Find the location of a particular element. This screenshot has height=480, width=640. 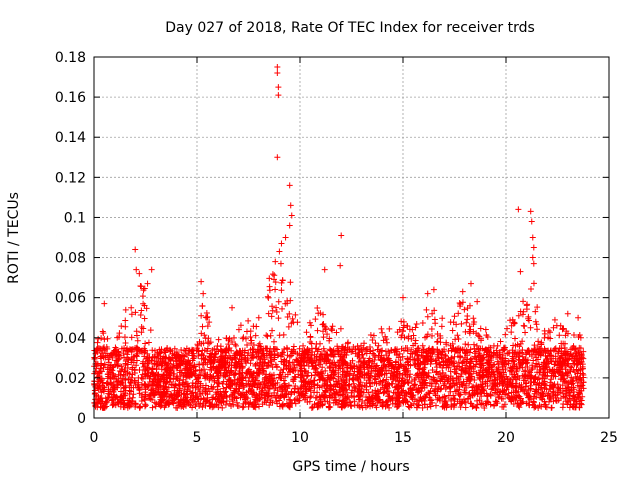

x-axis-label: GPS time / hours is located at coordinates (350, 467).